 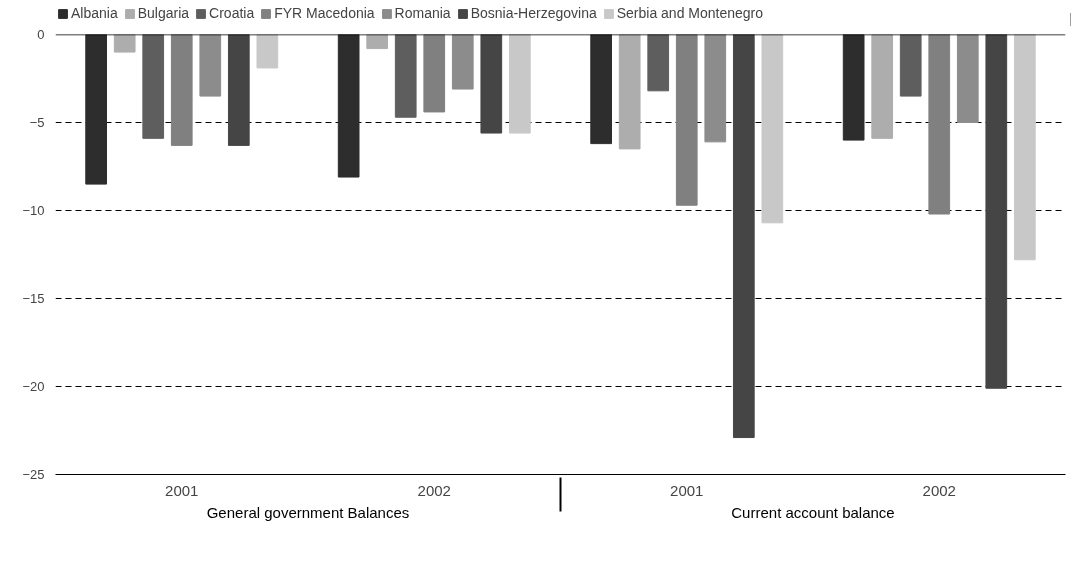 I want to click on legend-label: FYR Macedonia, so click(x=324, y=13).